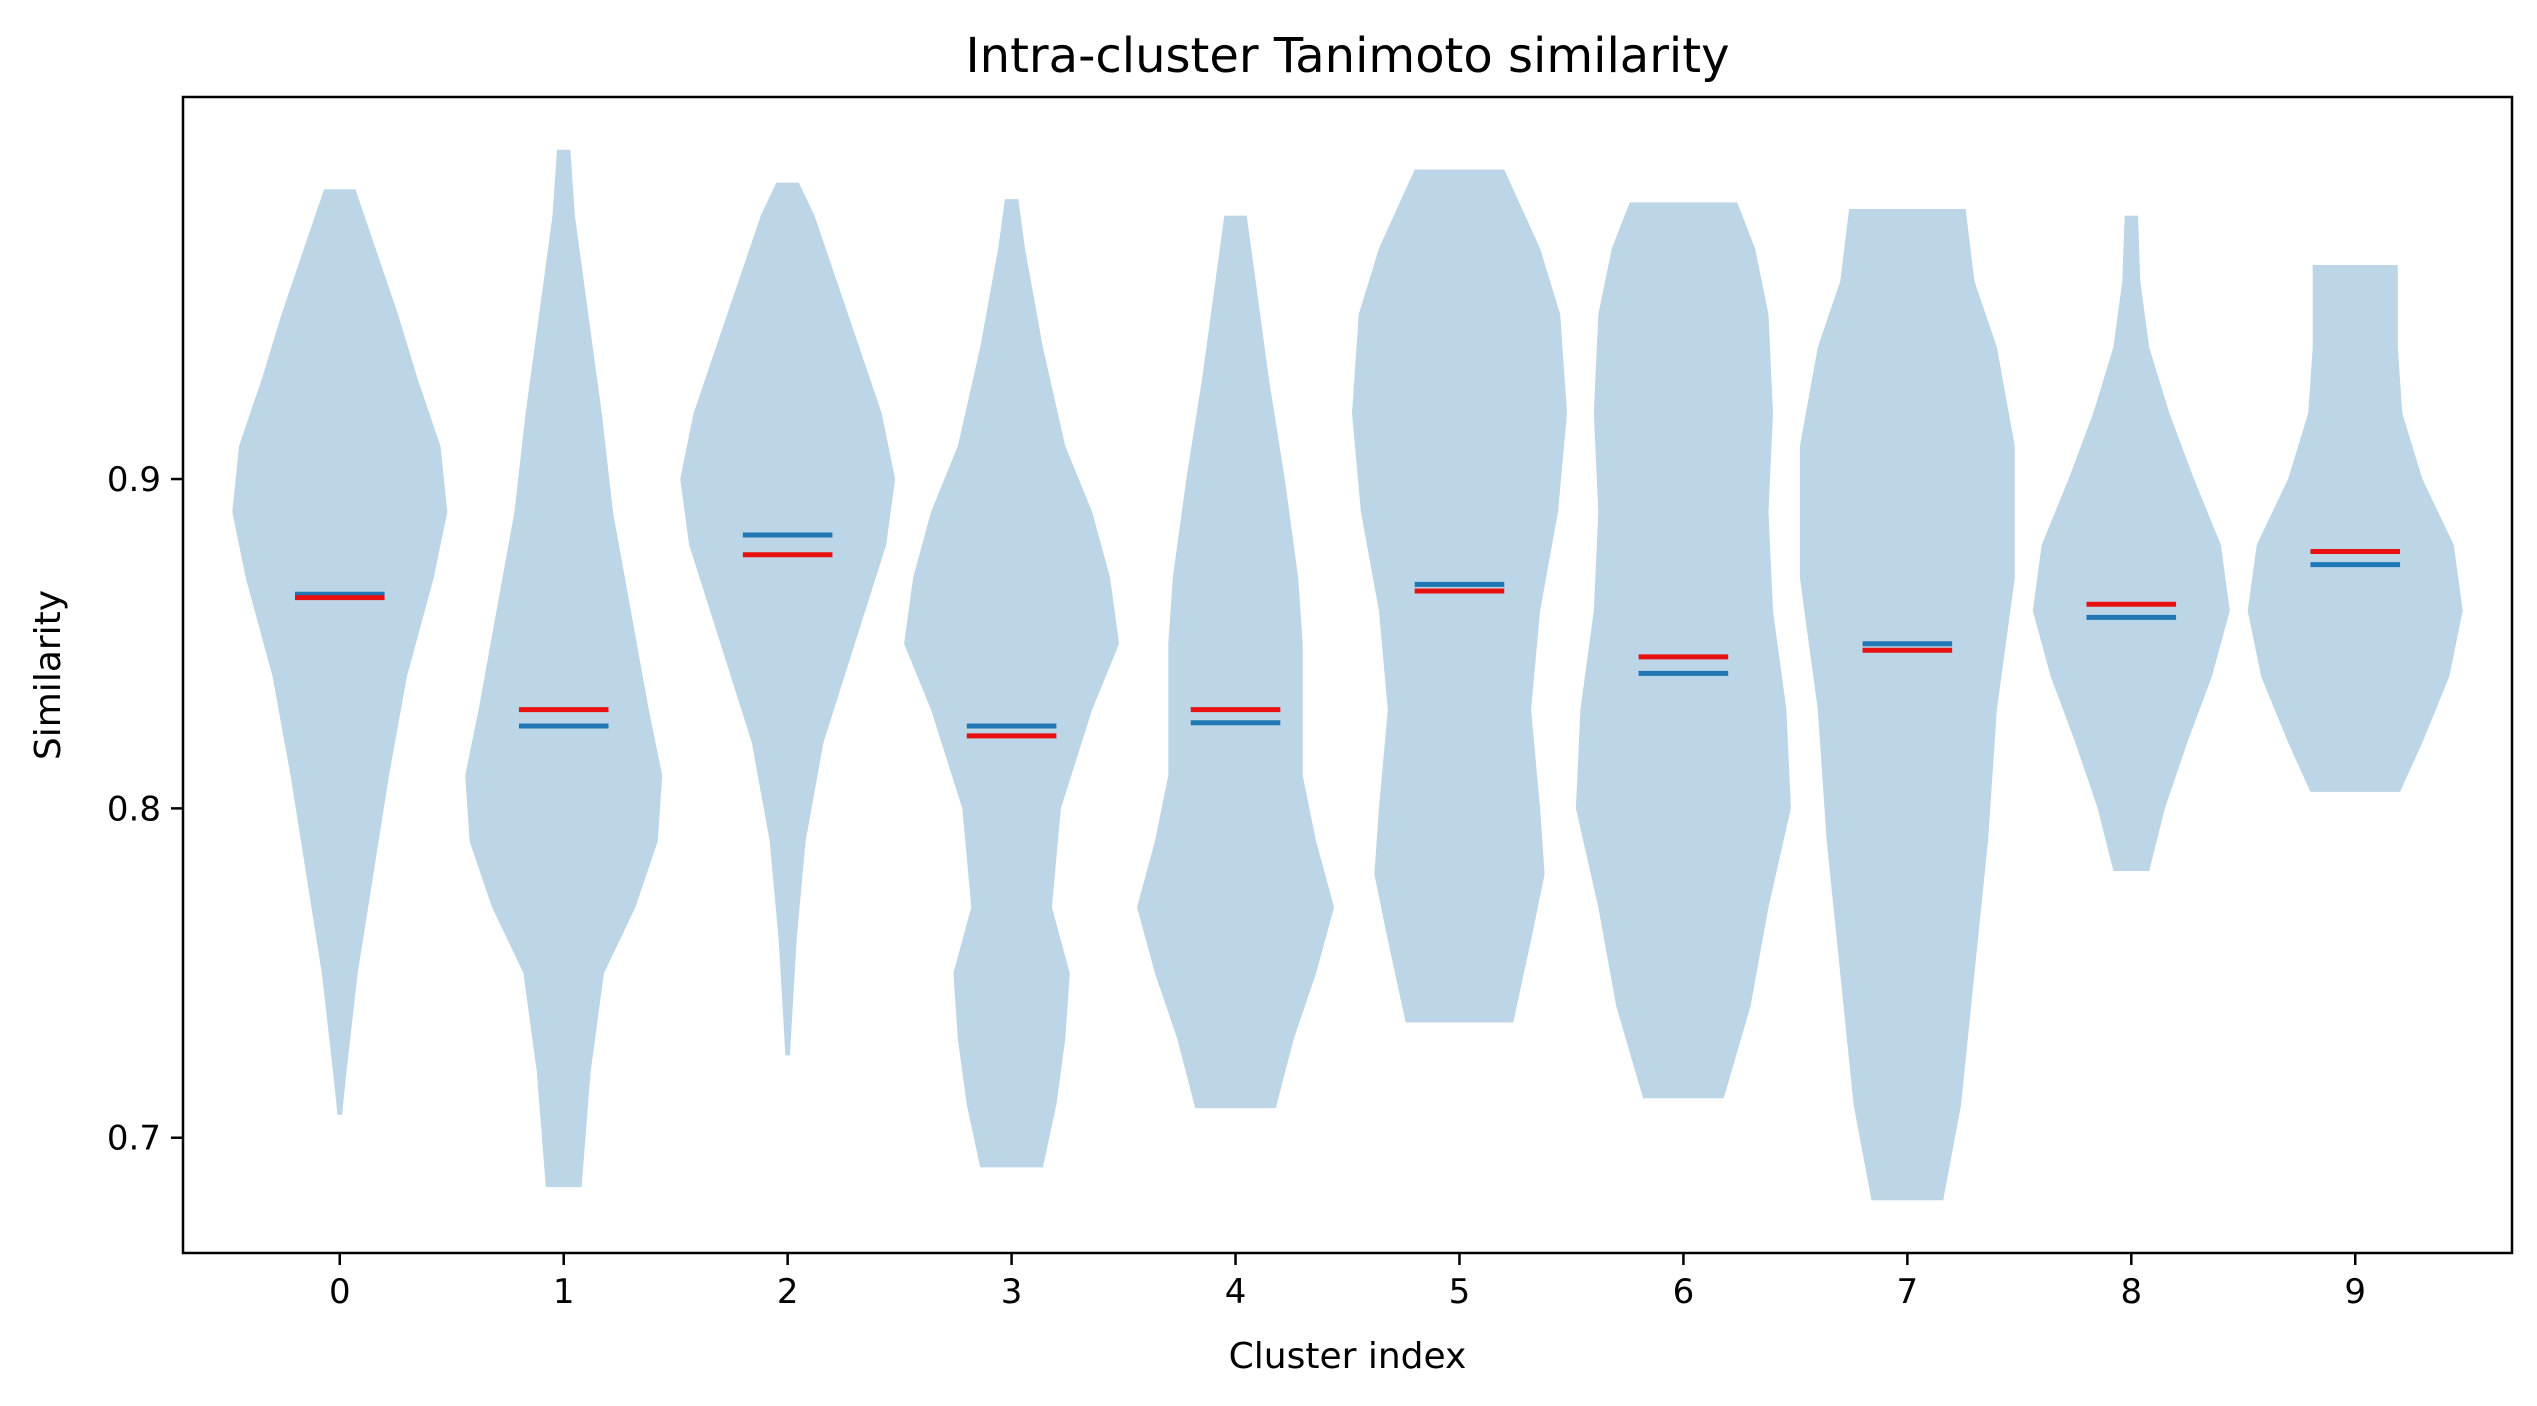  Describe the element at coordinates (1684, 1292) in the screenshot. I see `x-tick-label: 6` at that location.